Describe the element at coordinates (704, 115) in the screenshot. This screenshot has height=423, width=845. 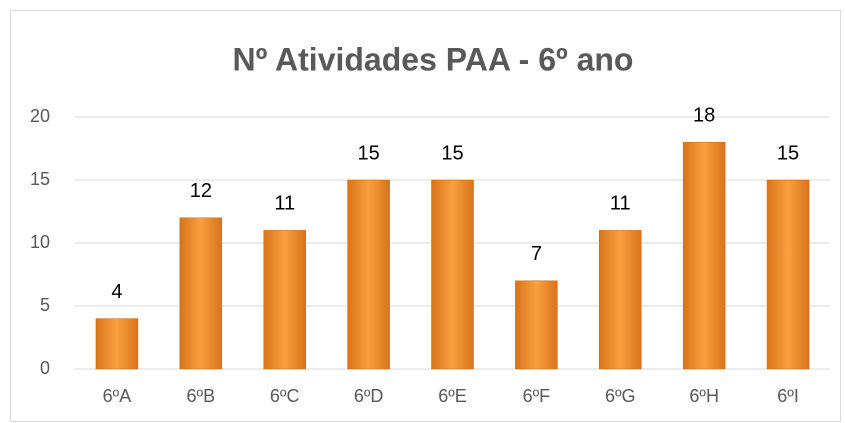
I see `data-label: 18` at that location.